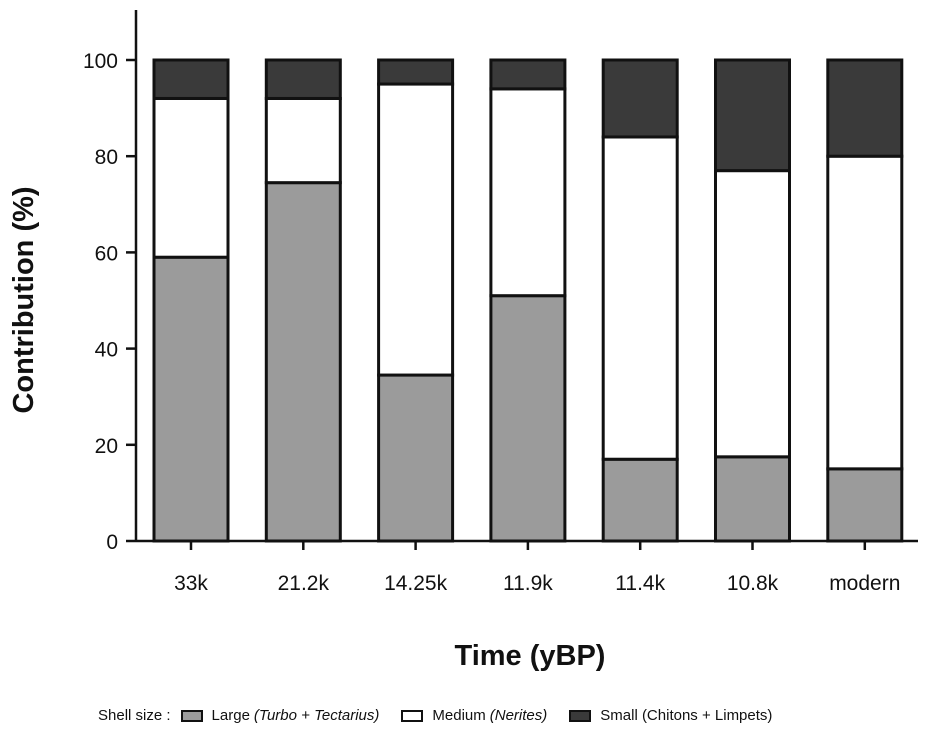  What do you see at coordinates (753, 583) in the screenshot?
I see `x-tick-label: 10.8k` at bounding box center [753, 583].